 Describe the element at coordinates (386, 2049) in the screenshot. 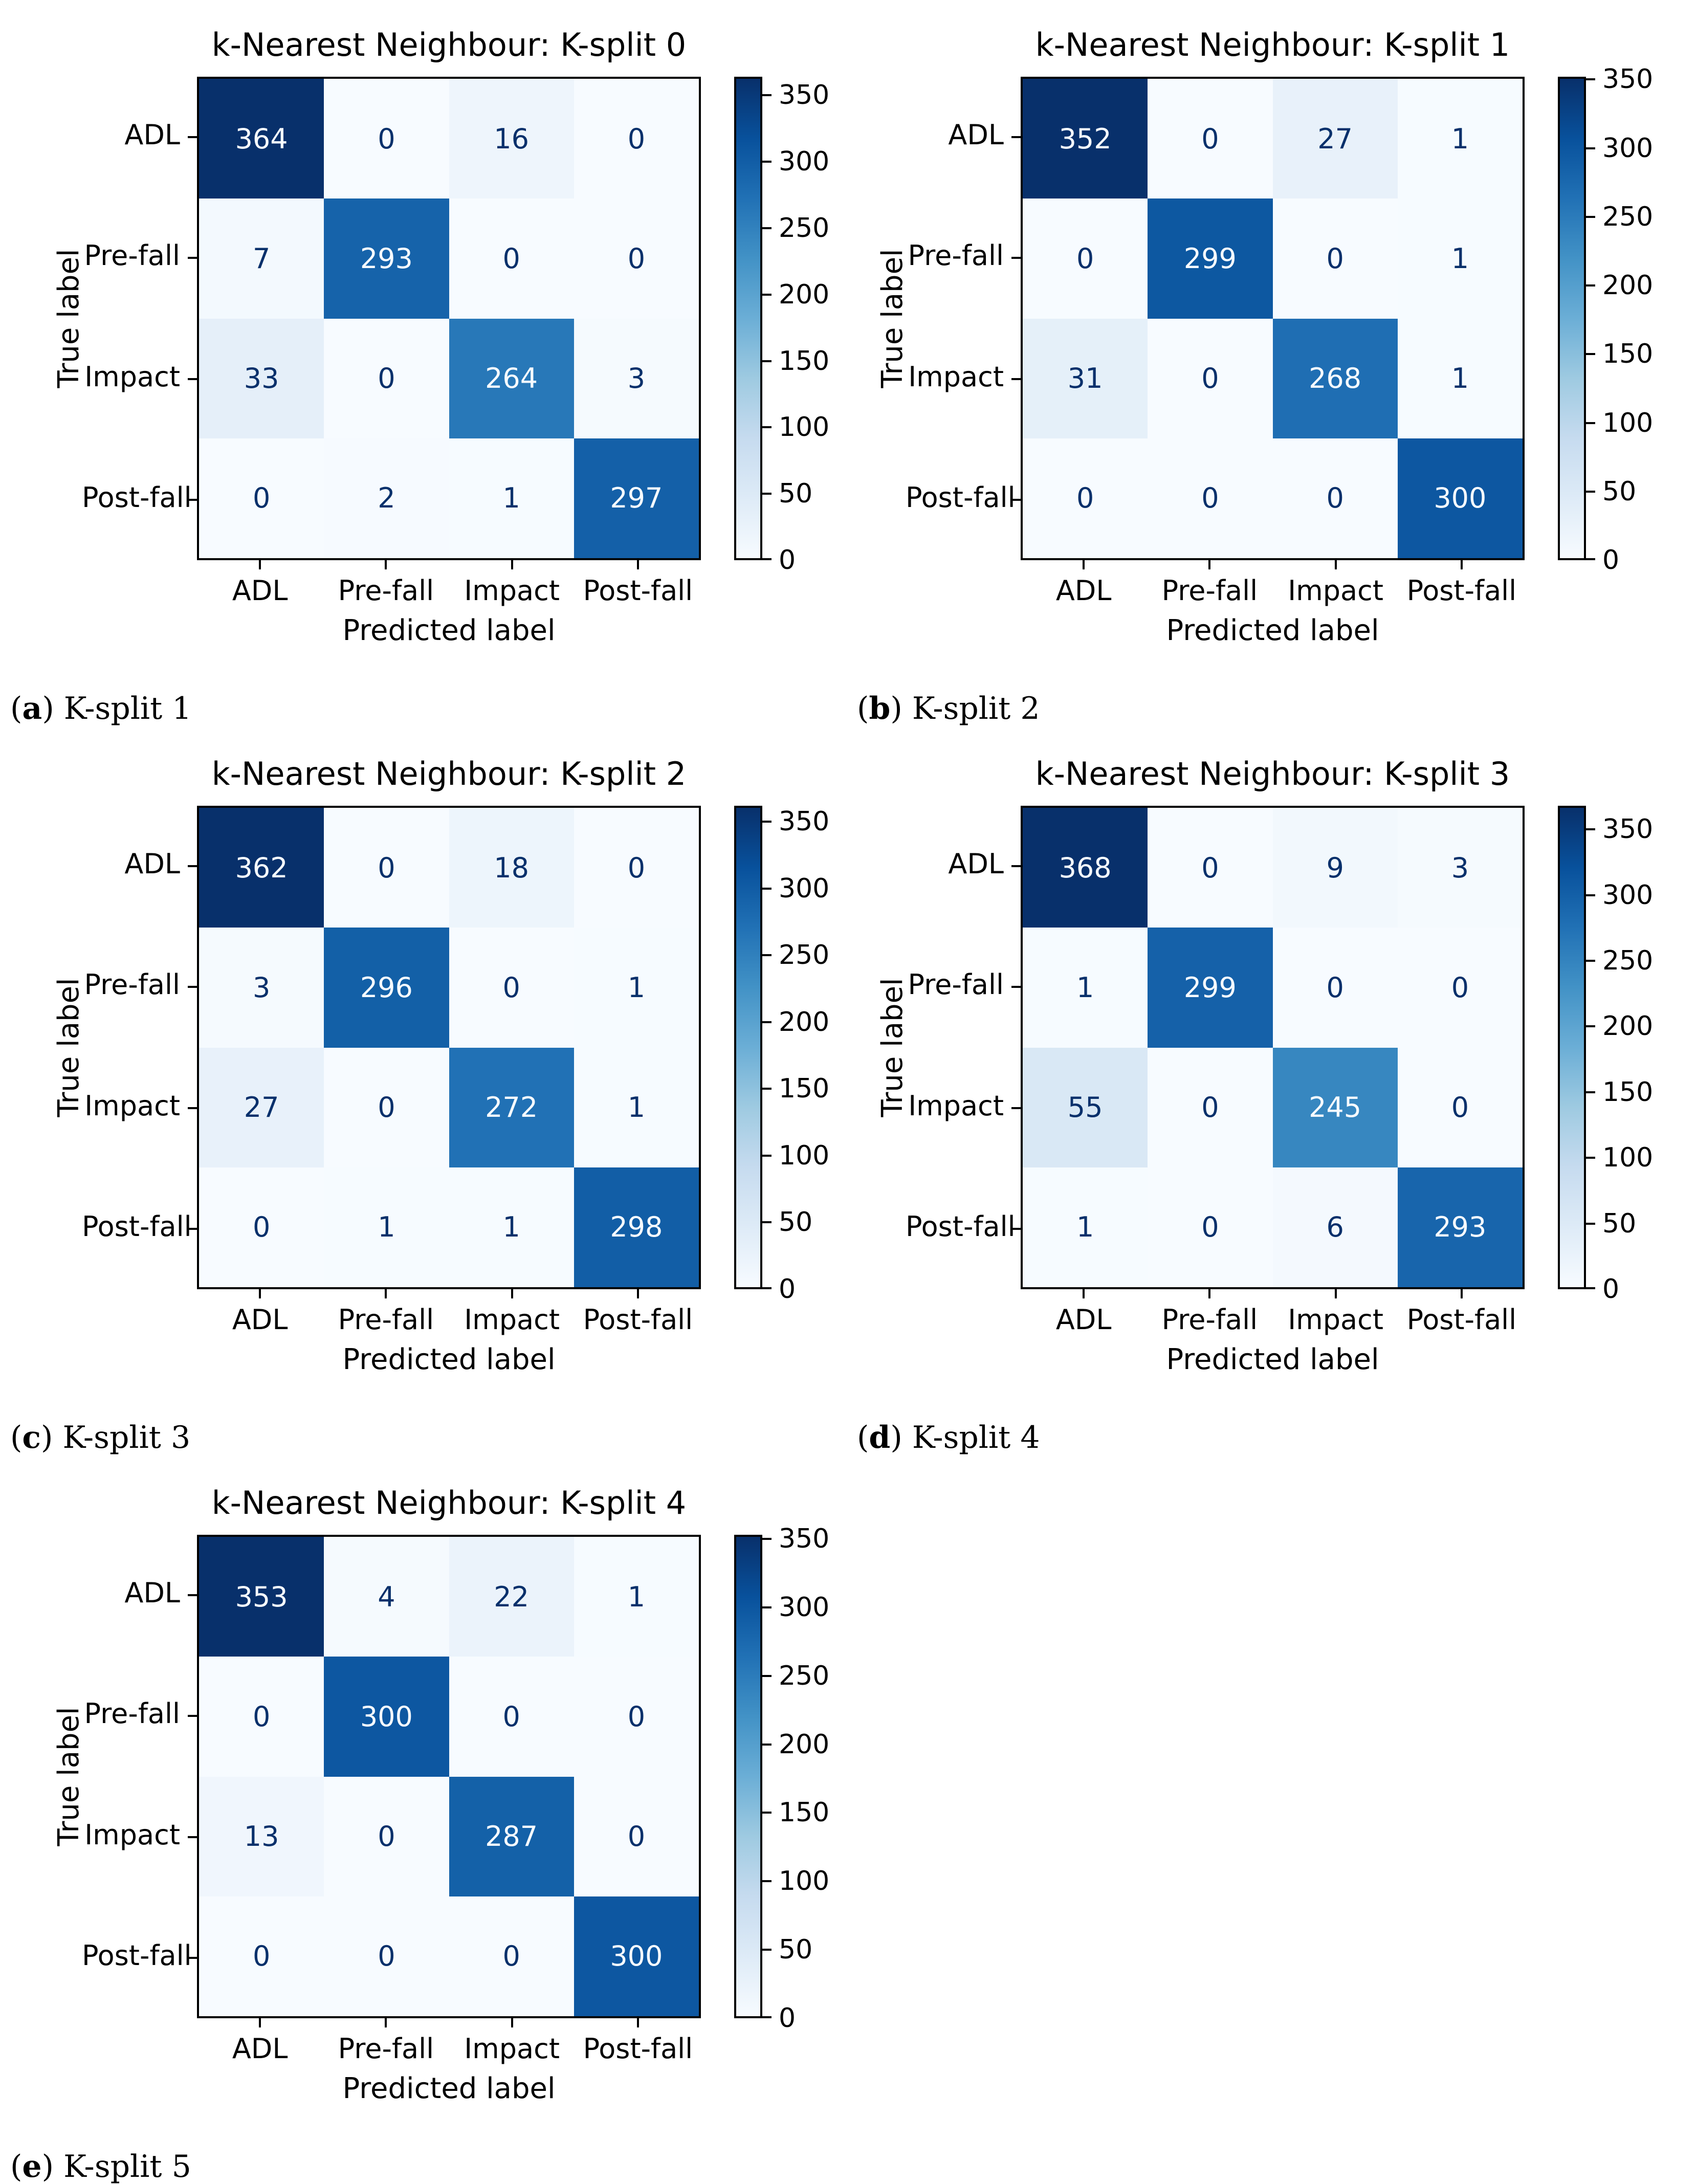

I see `x-tick-label: Pre-fall` at that location.